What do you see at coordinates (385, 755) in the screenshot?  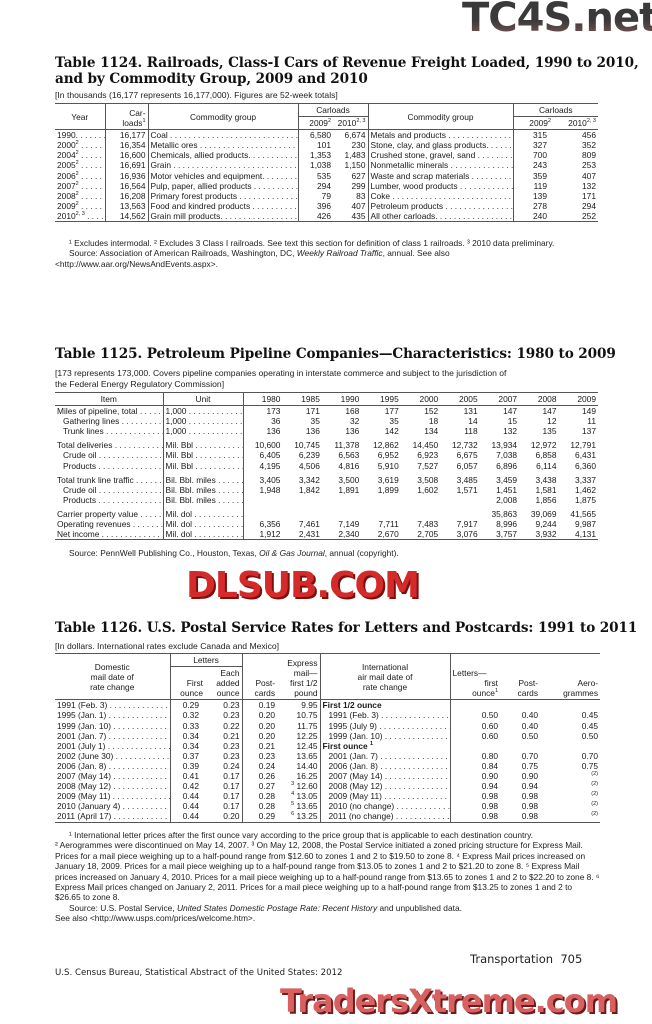 I see `intl-date-cell: 2001 (Jan. 7)` at bounding box center [385, 755].